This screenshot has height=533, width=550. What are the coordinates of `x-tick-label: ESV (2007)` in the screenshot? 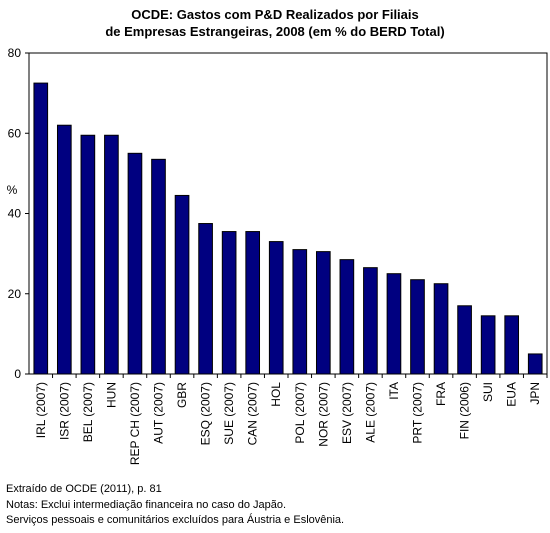 It's located at (347, 413).